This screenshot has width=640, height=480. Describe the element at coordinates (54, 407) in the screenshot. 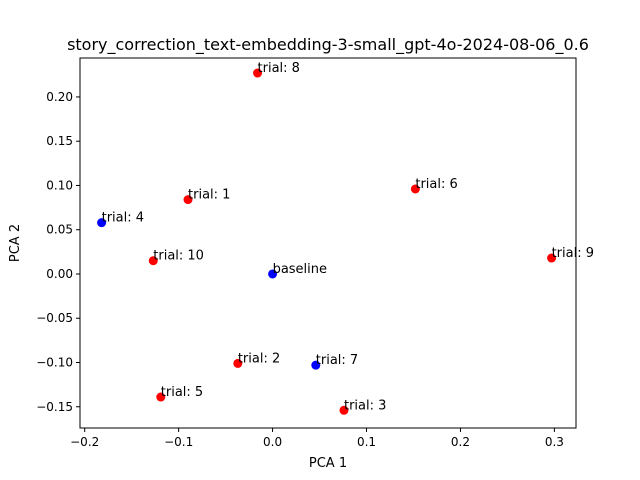

I see `y-tick-label: −0.15` at that location.